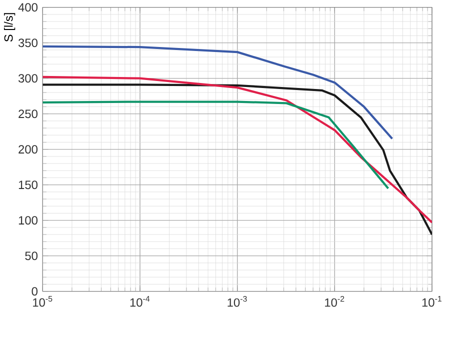 Image resolution: width=450 pixels, height=338 pixels. What do you see at coordinates (31, 256) in the screenshot?
I see `y-tick-label: 50` at bounding box center [31, 256].